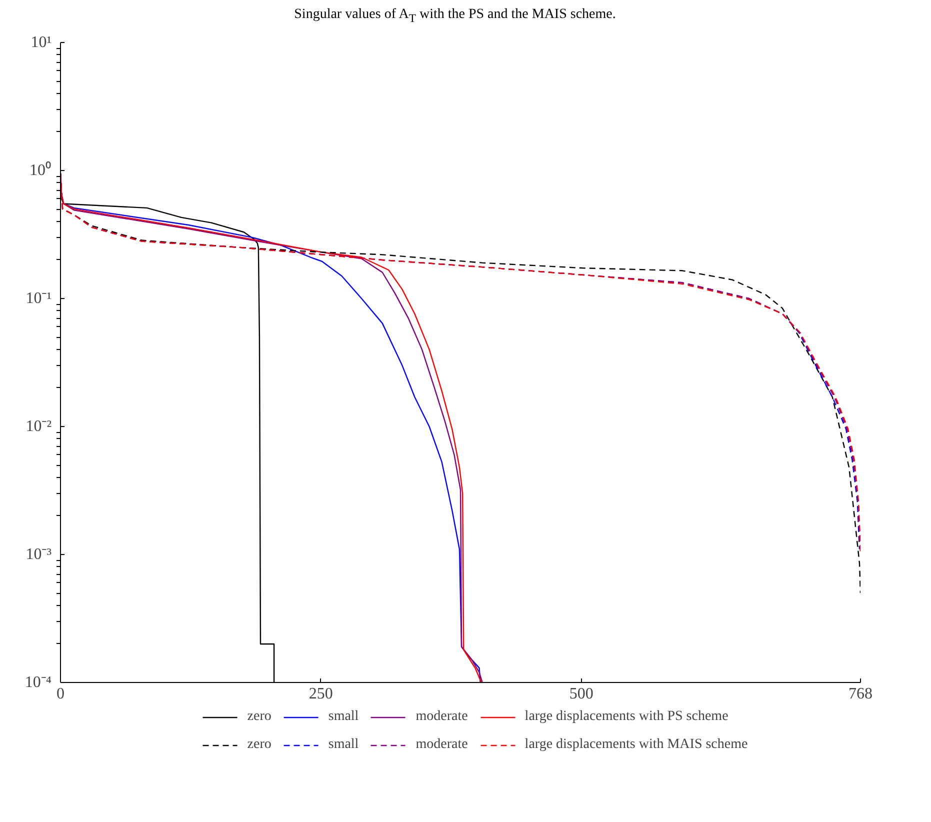  Describe the element at coordinates (581, 694) in the screenshot. I see `x-tick-label: 500` at that location.